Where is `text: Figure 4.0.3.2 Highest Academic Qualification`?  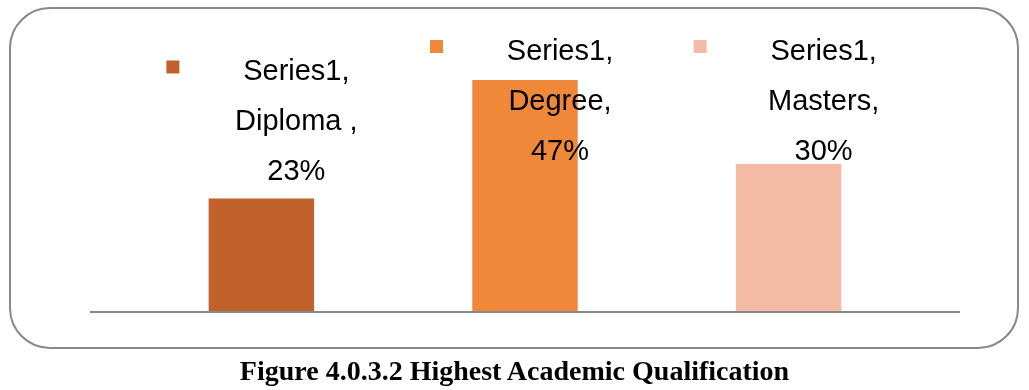
text: Figure 4.0.3.2 Highest Academic Qualification is located at coordinates (514, 370).